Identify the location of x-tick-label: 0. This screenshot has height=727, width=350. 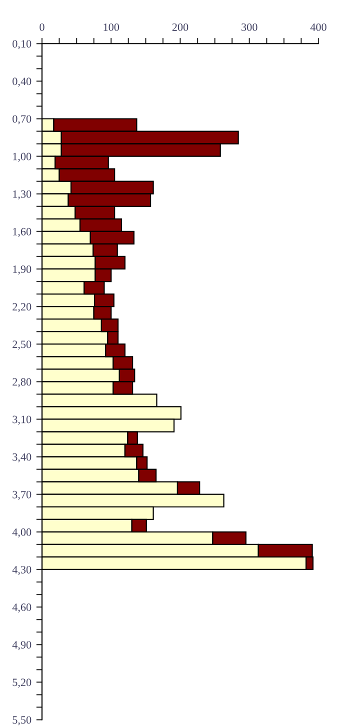
(42, 27).